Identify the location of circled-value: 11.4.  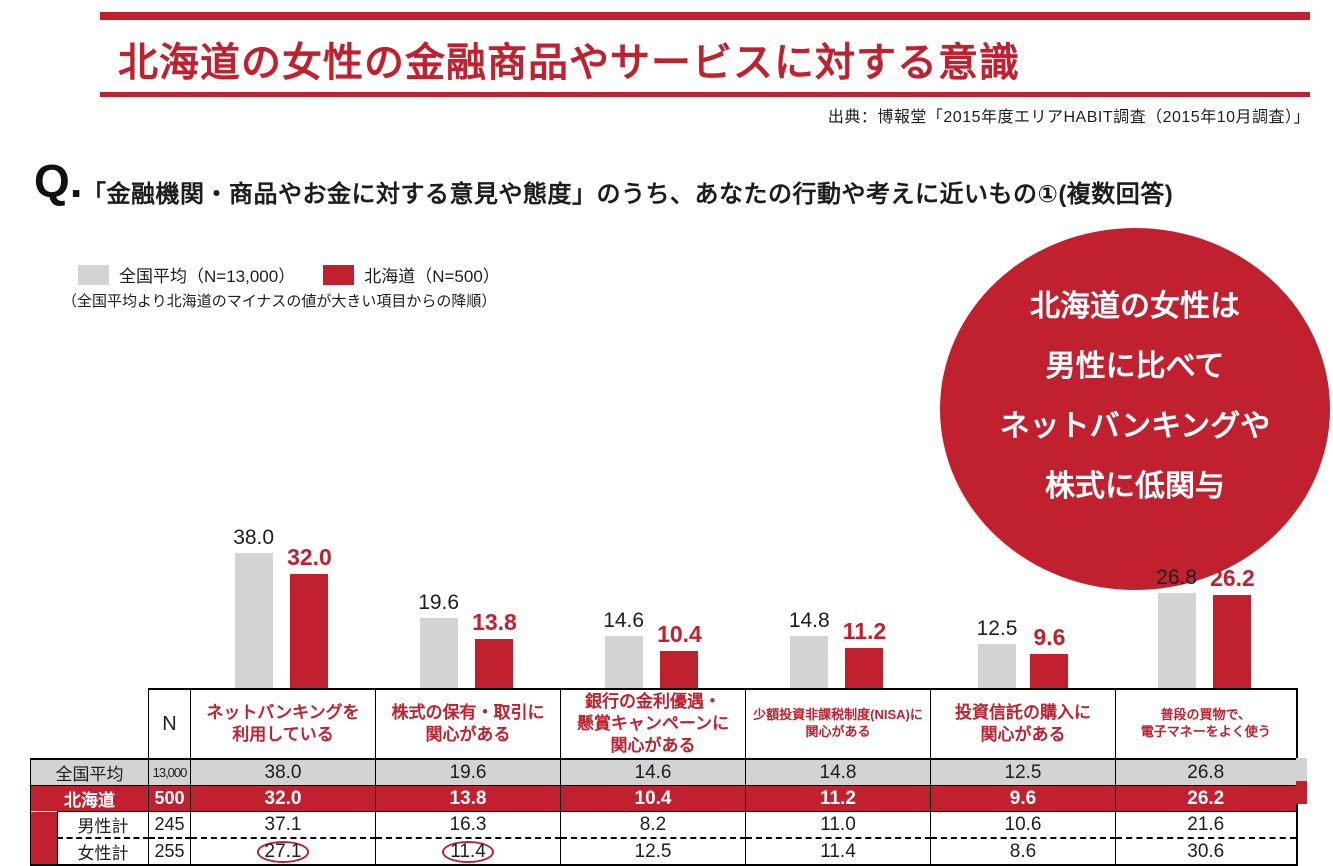
(468, 851).